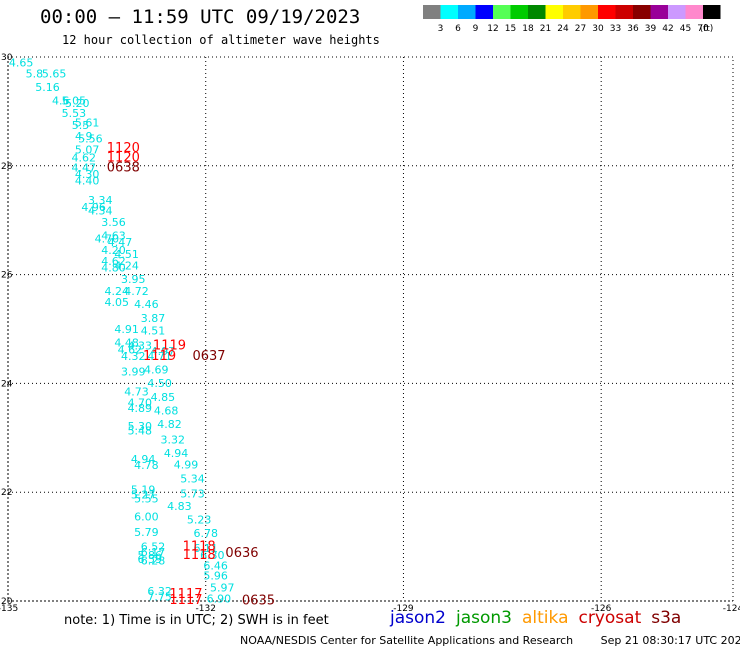  I want to click on y-tick-label: 20, so click(7, 602).